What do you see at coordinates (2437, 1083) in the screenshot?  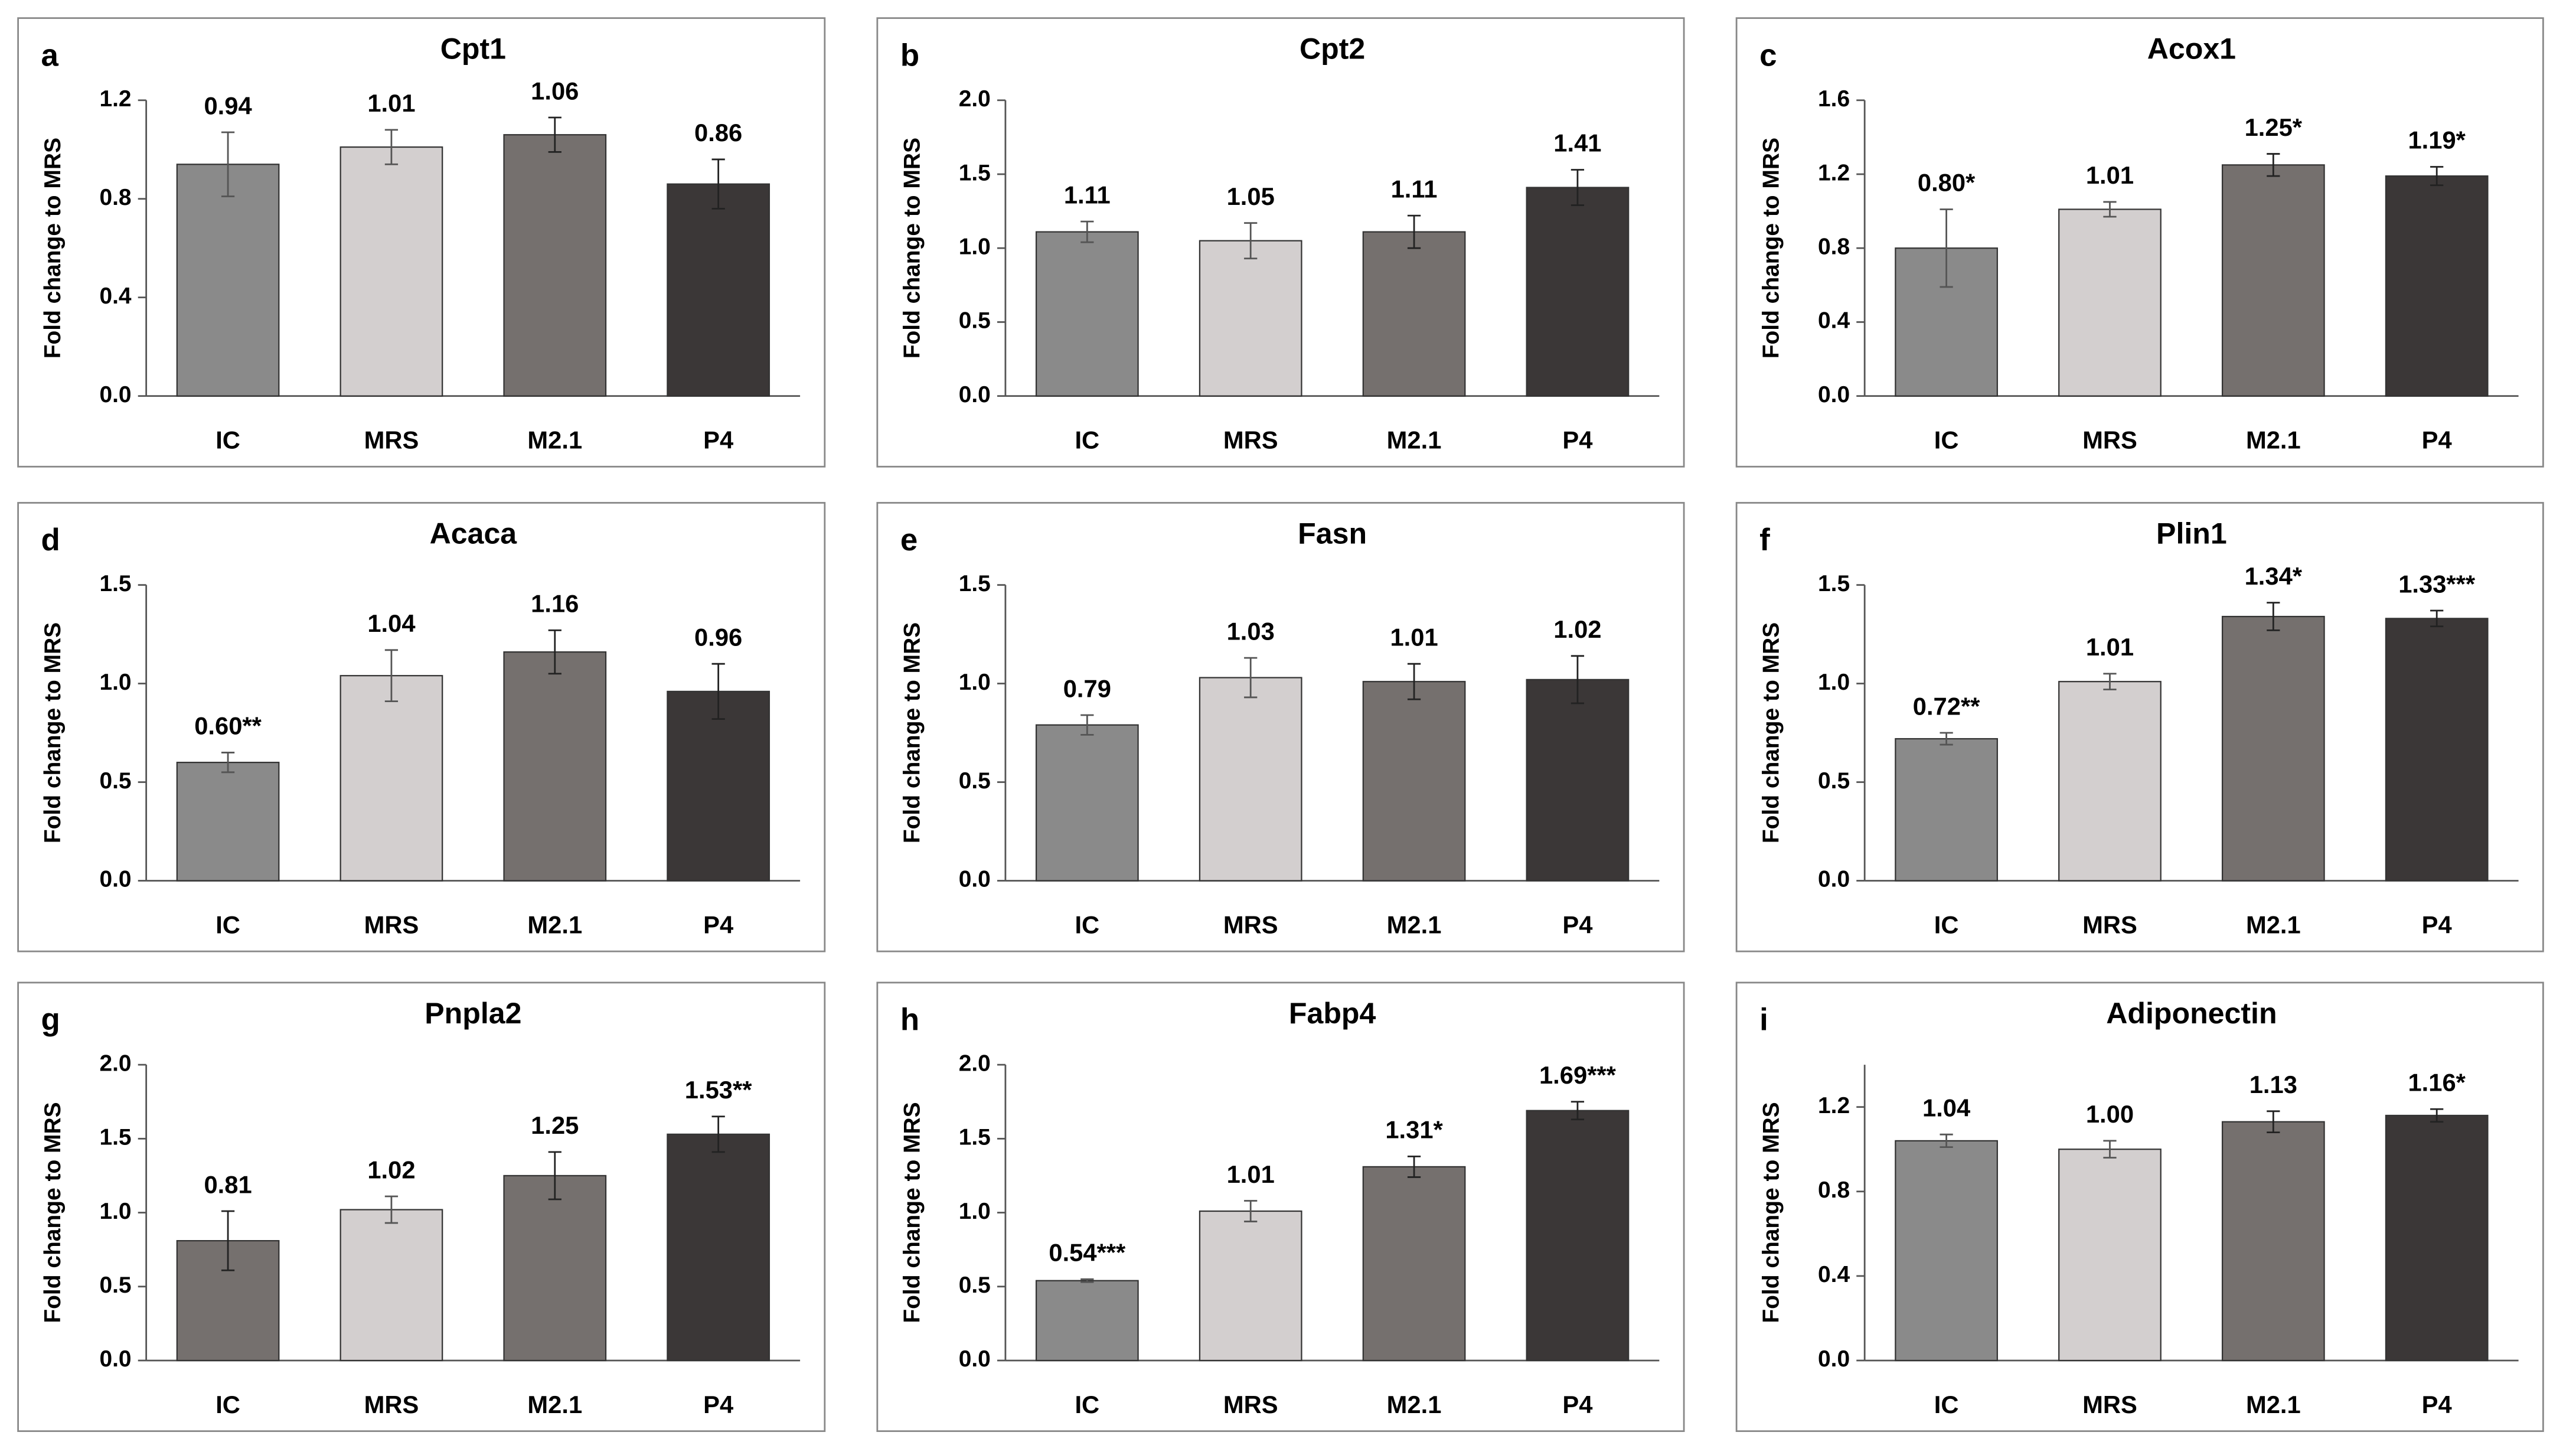 I see `value-label: 1.16*` at bounding box center [2437, 1083].